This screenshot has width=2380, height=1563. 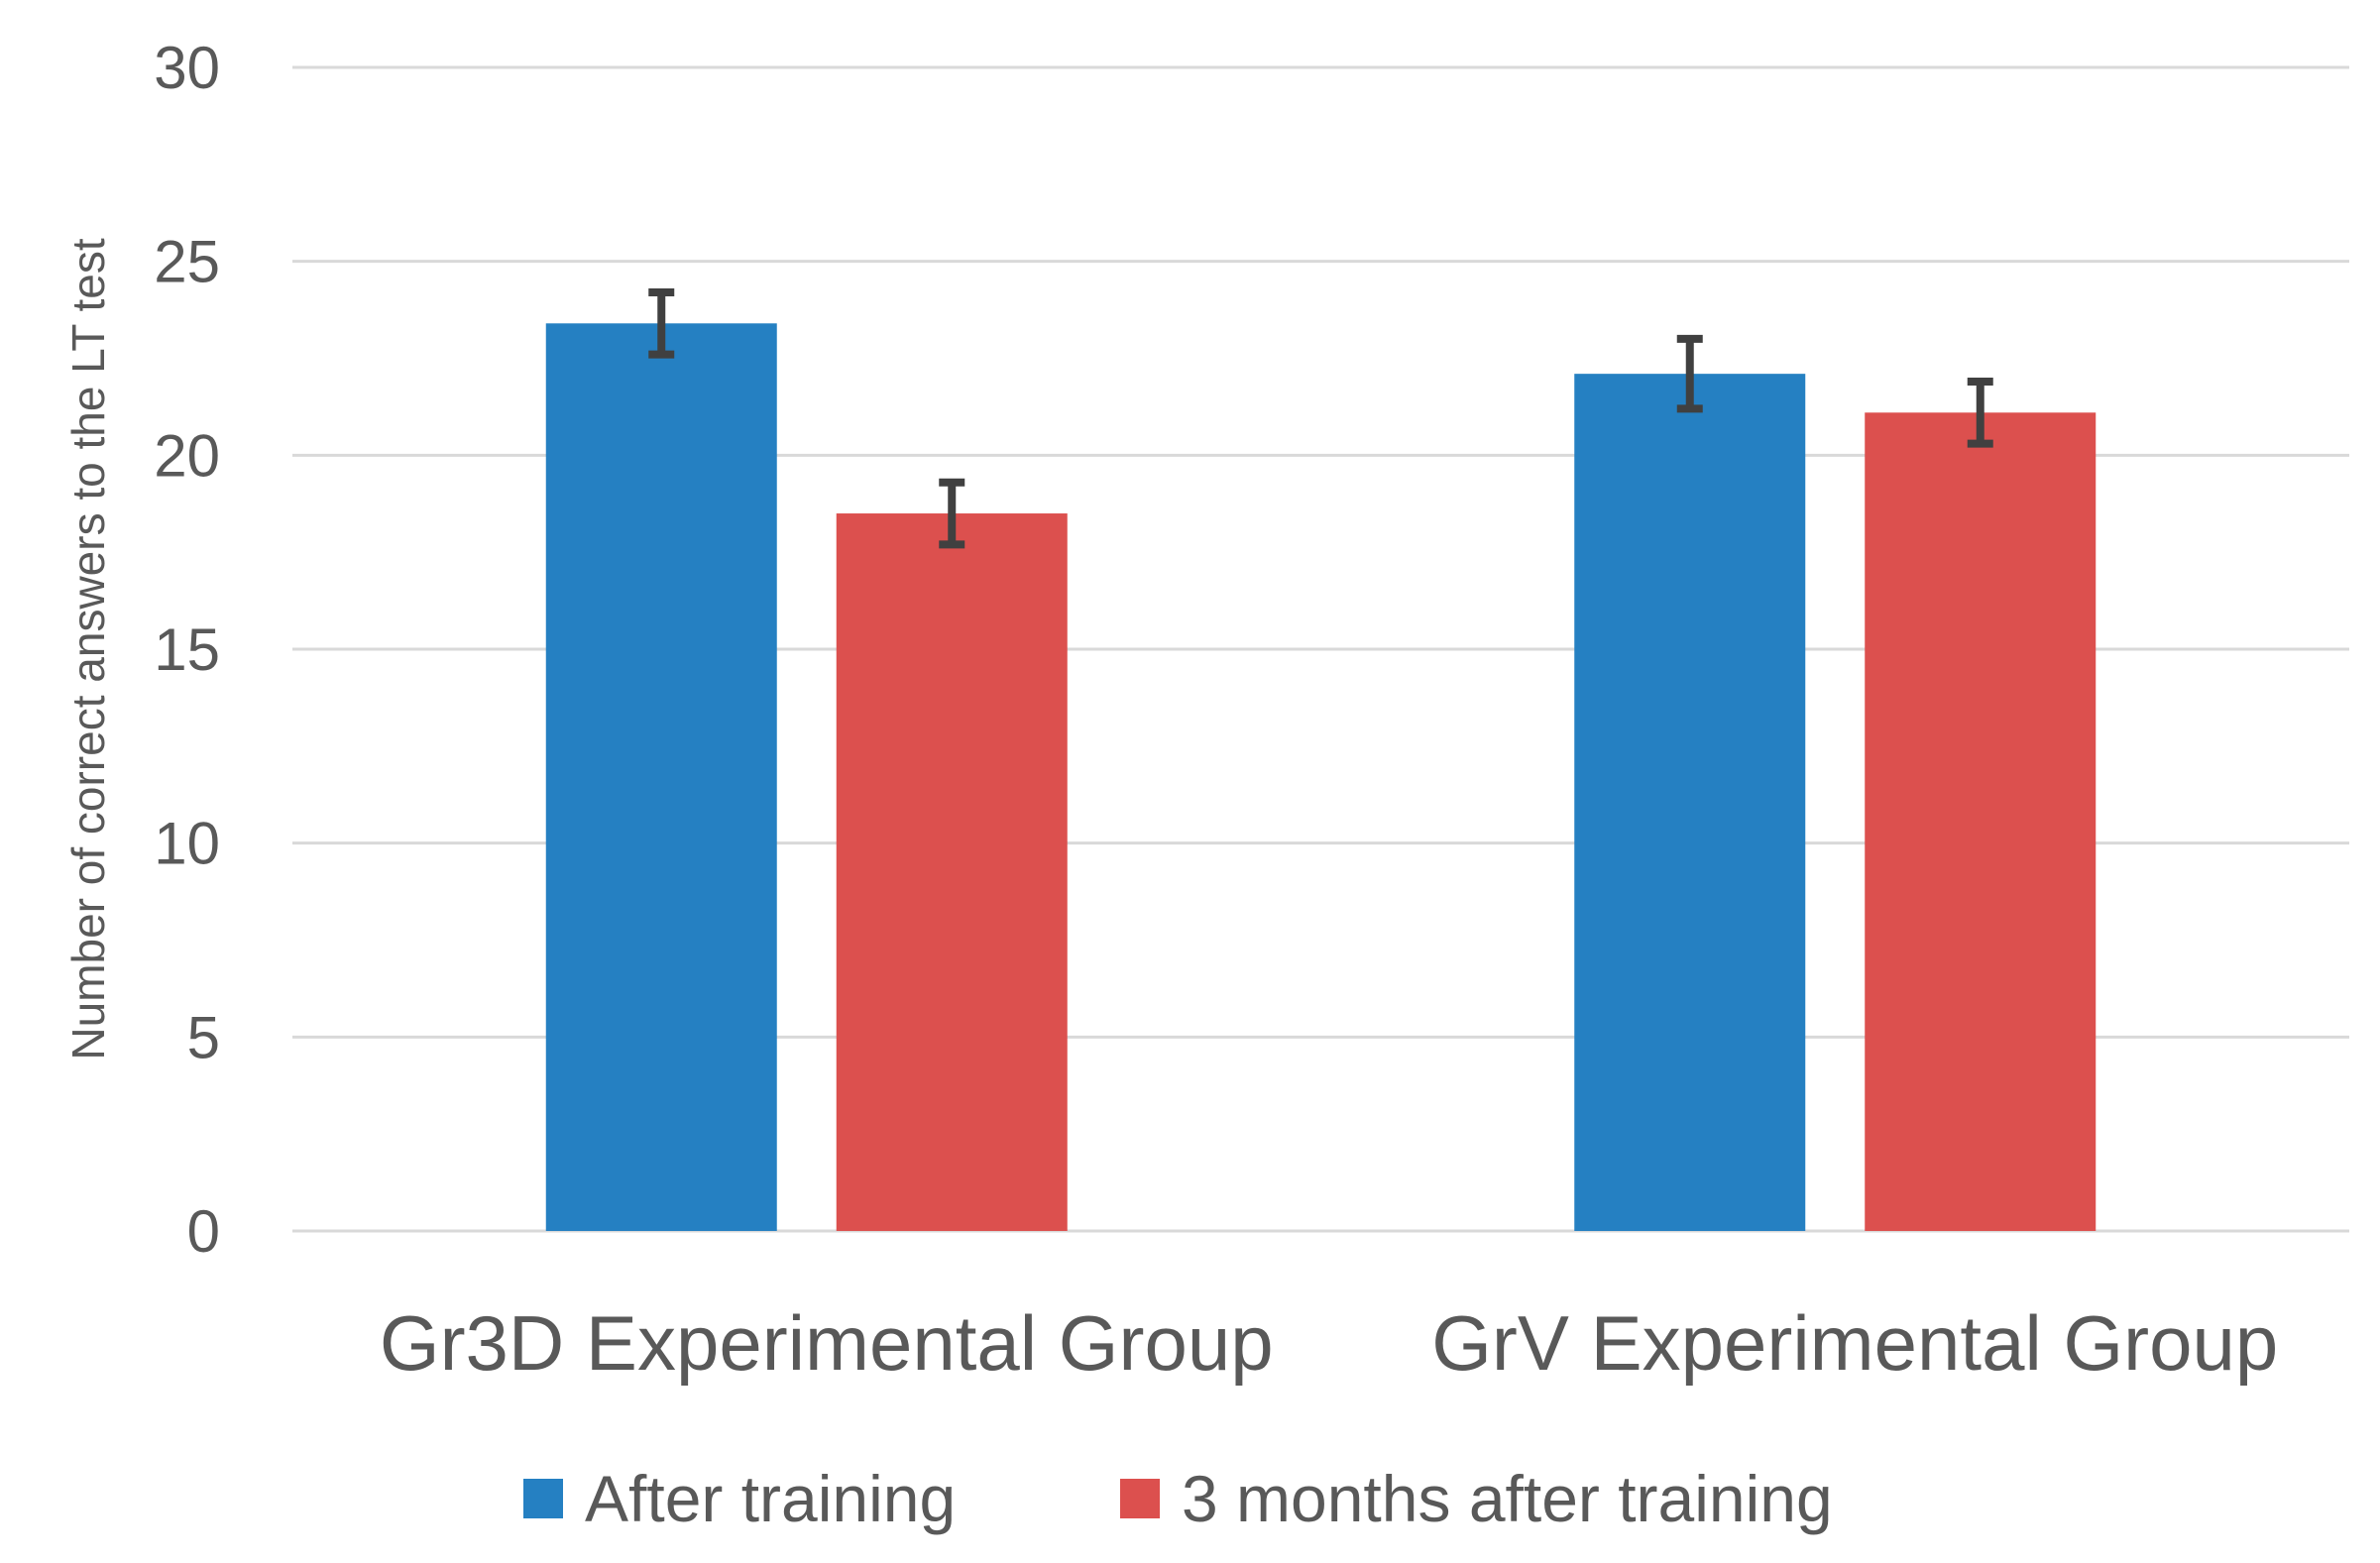 I want to click on legend-label: After training, so click(x=770, y=1498).